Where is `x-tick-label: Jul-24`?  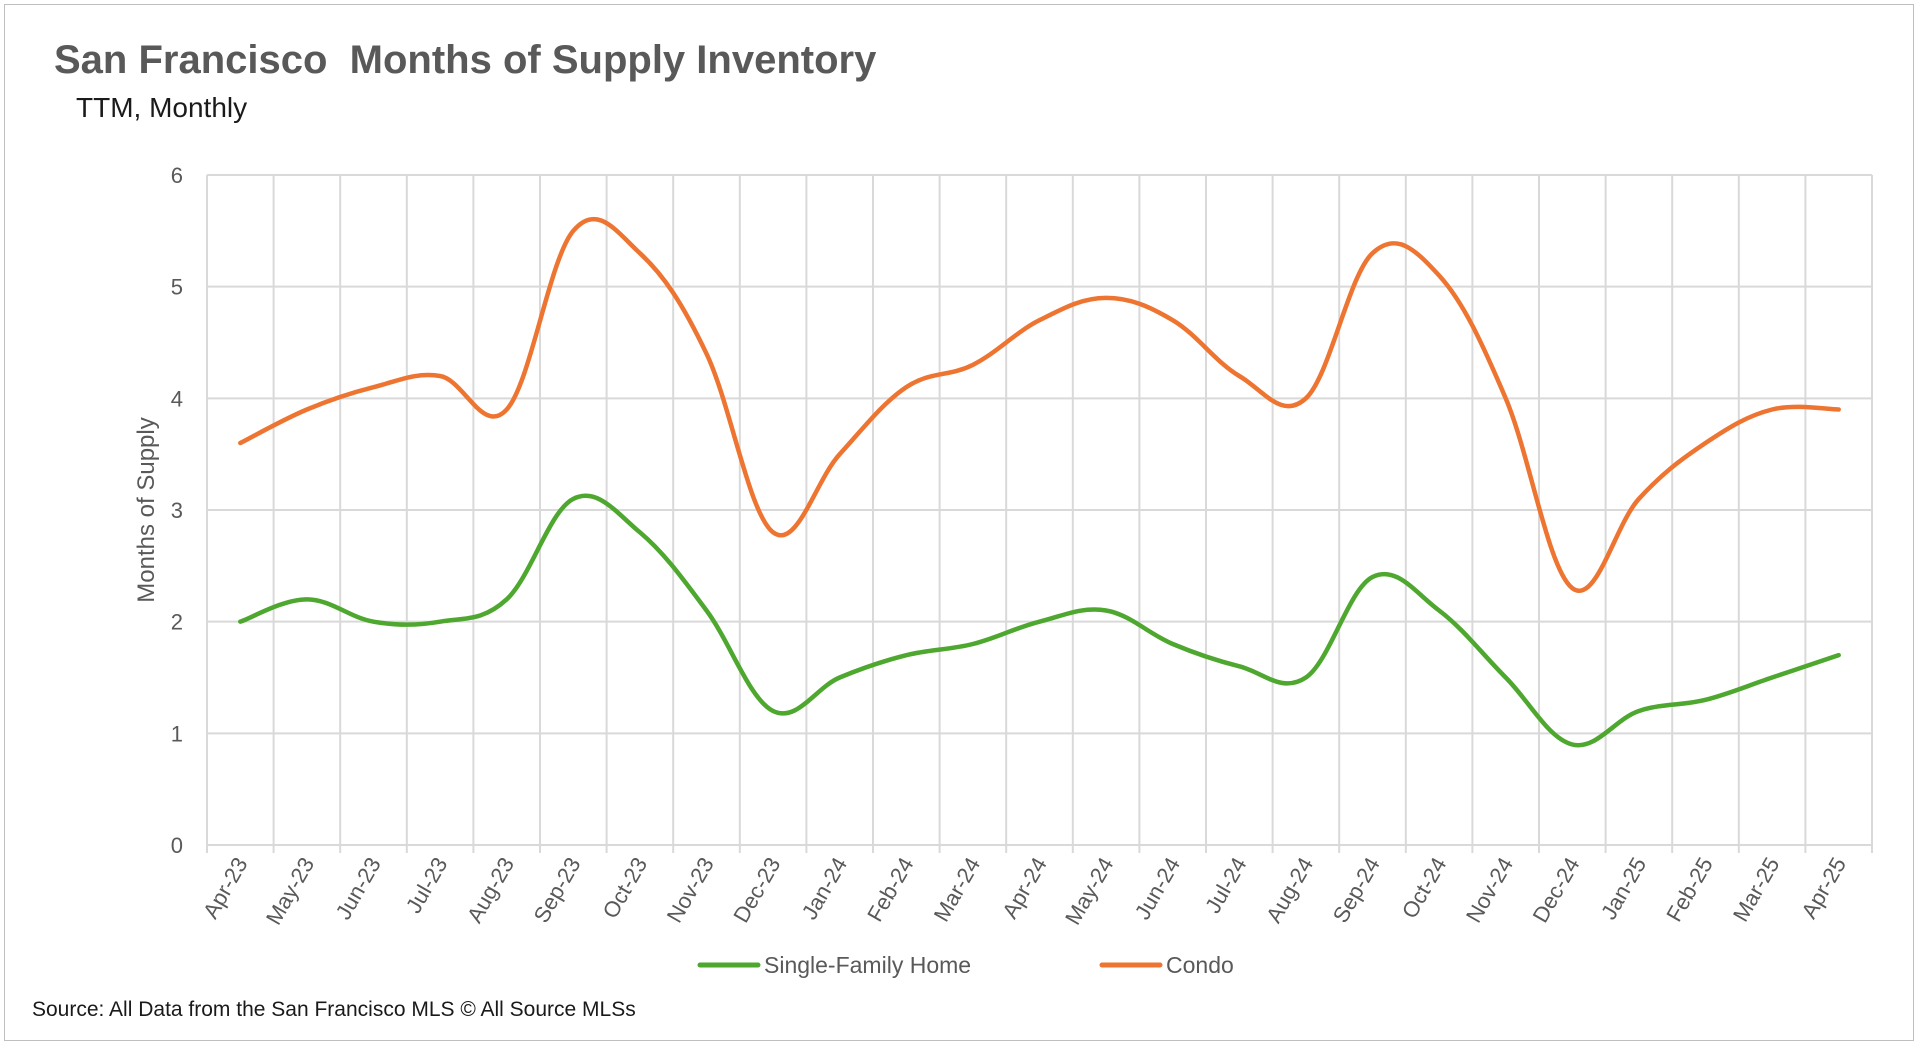 x-tick-label: Jul-24 is located at coordinates (1226, 885).